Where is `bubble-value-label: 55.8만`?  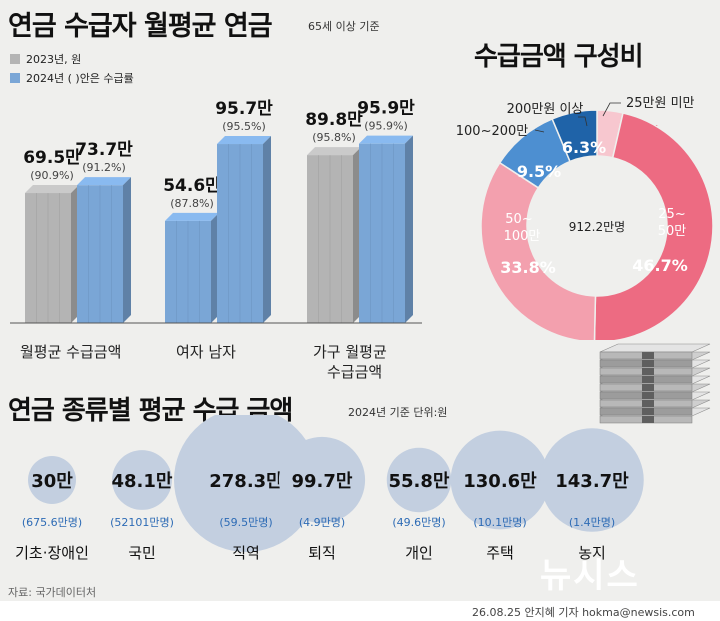 bubble-value-label: 55.8만 is located at coordinates (419, 481).